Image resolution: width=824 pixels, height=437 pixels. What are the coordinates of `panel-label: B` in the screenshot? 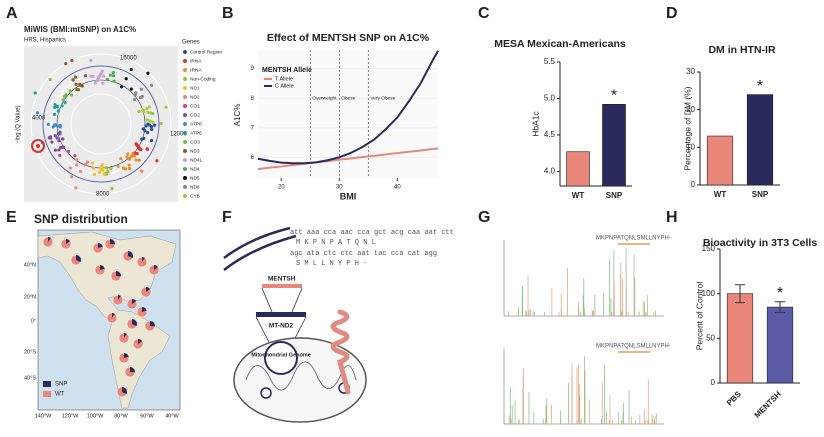 It's located at (228, 13).